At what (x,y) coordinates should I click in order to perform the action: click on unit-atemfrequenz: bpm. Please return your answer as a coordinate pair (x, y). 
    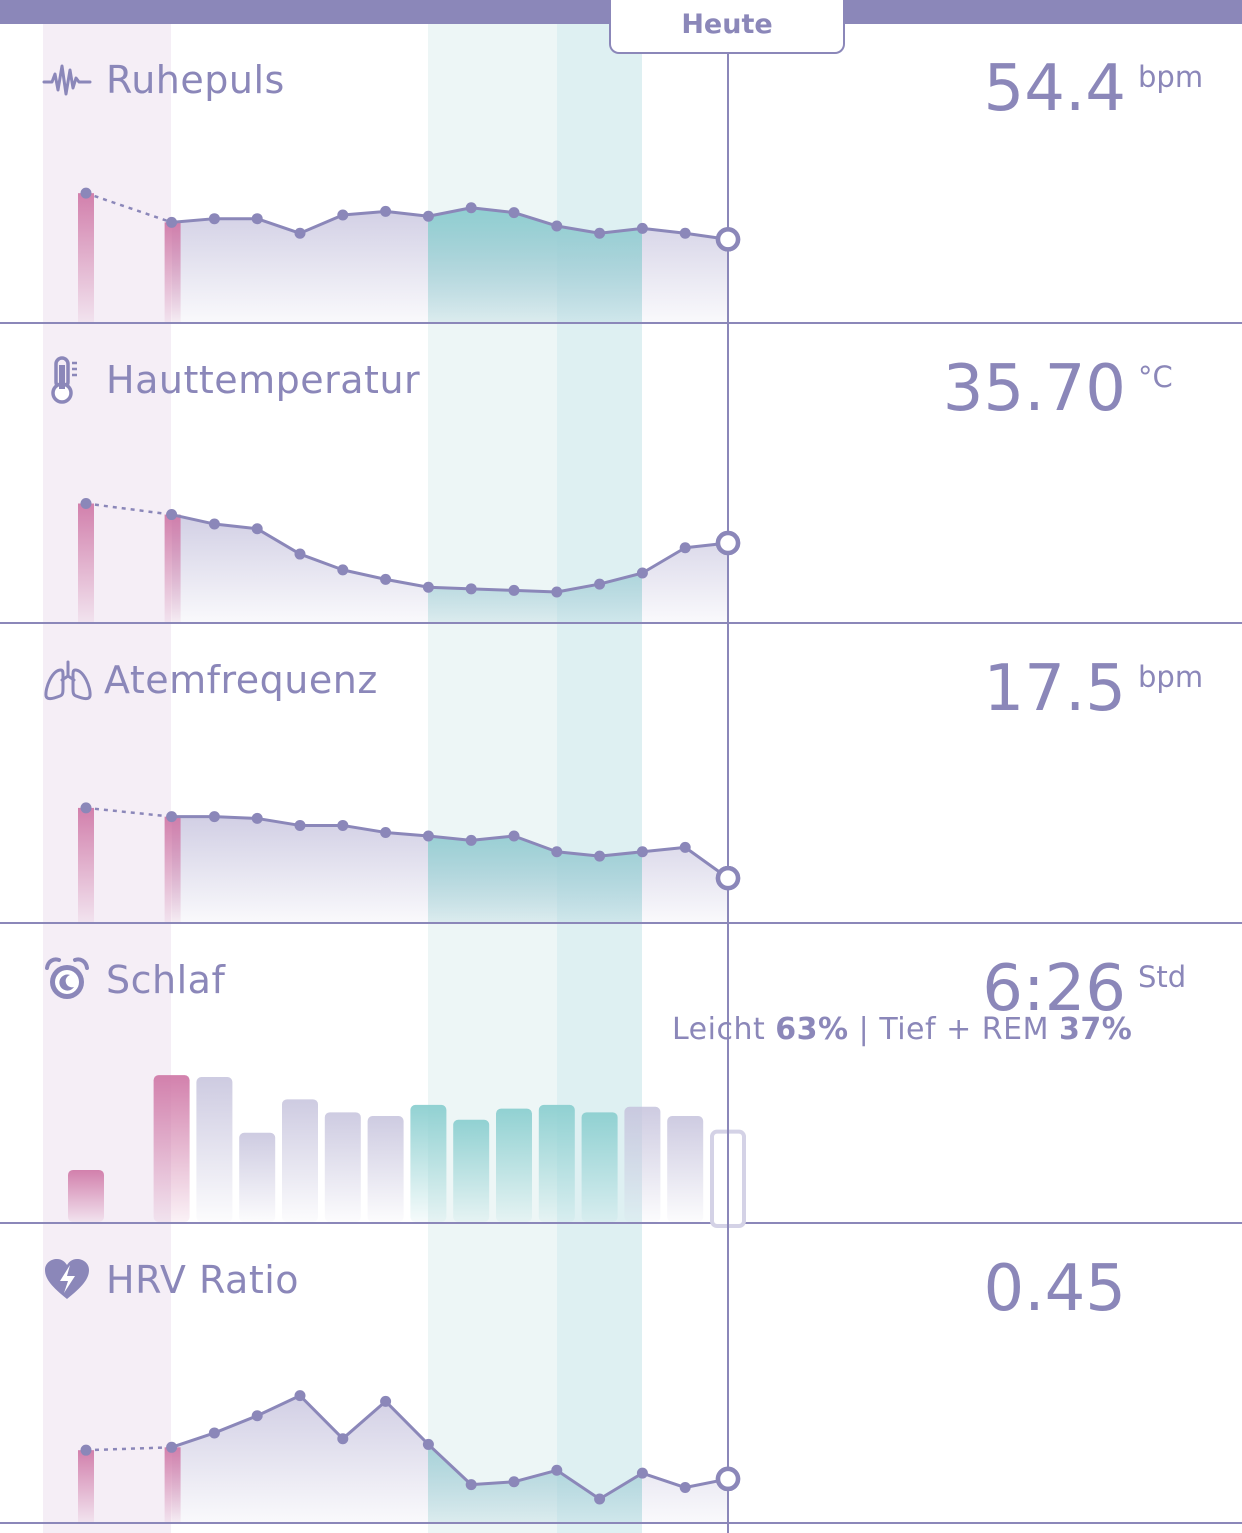
    Looking at the image, I should click on (1171, 677).